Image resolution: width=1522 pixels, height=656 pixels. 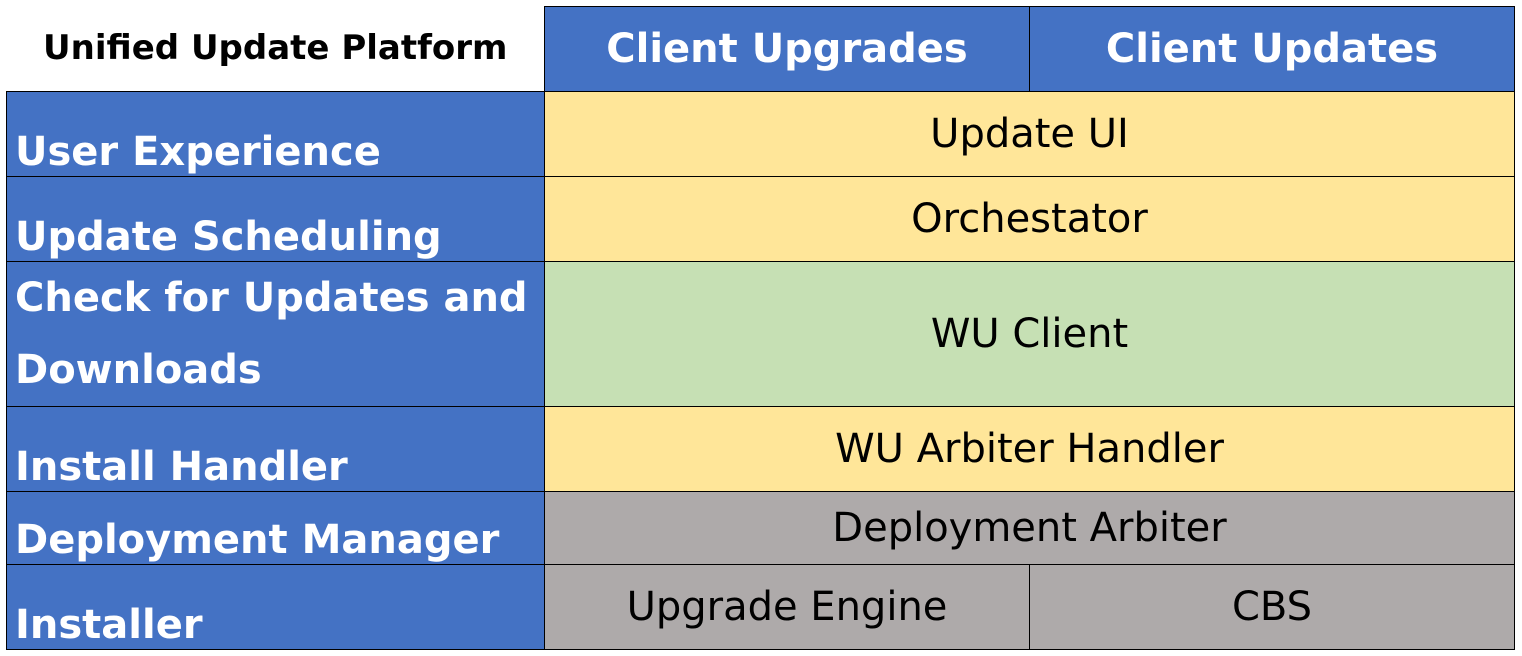 What do you see at coordinates (1029, 334) in the screenshot?
I see `cell-wu-client: WU Client` at bounding box center [1029, 334].